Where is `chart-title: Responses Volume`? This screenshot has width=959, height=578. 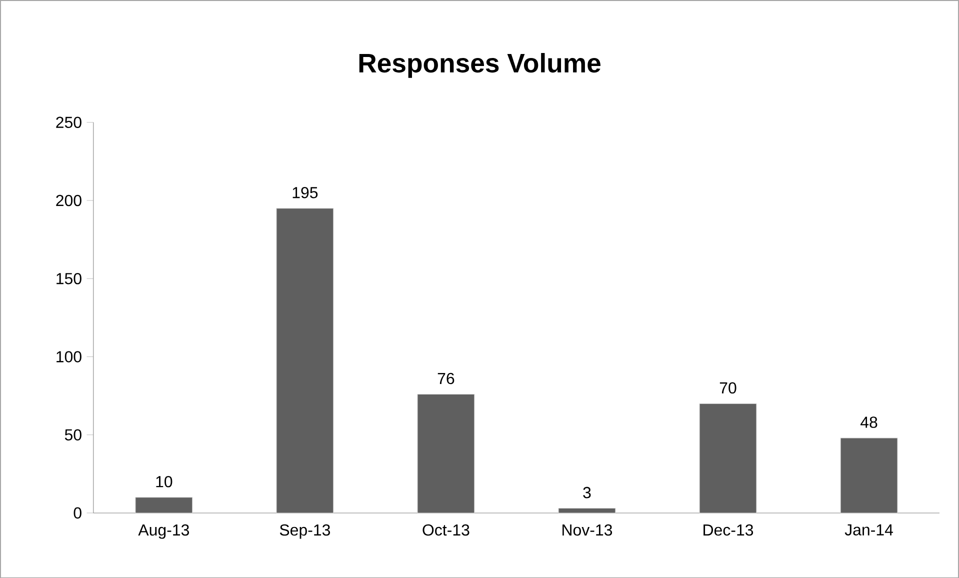 chart-title: Responses Volume is located at coordinates (479, 65).